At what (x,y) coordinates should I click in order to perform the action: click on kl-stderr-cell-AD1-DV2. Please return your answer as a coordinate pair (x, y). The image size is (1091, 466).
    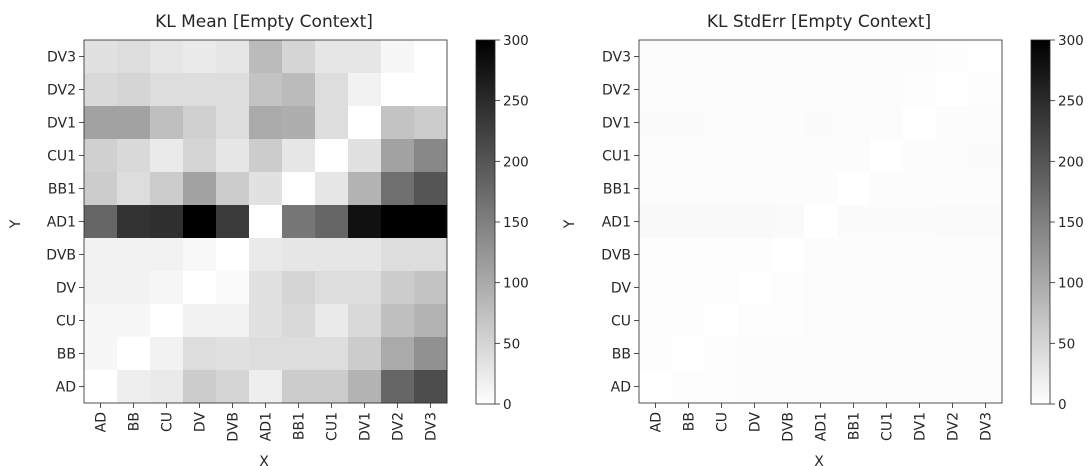
    Looking at the image, I should click on (953, 222).